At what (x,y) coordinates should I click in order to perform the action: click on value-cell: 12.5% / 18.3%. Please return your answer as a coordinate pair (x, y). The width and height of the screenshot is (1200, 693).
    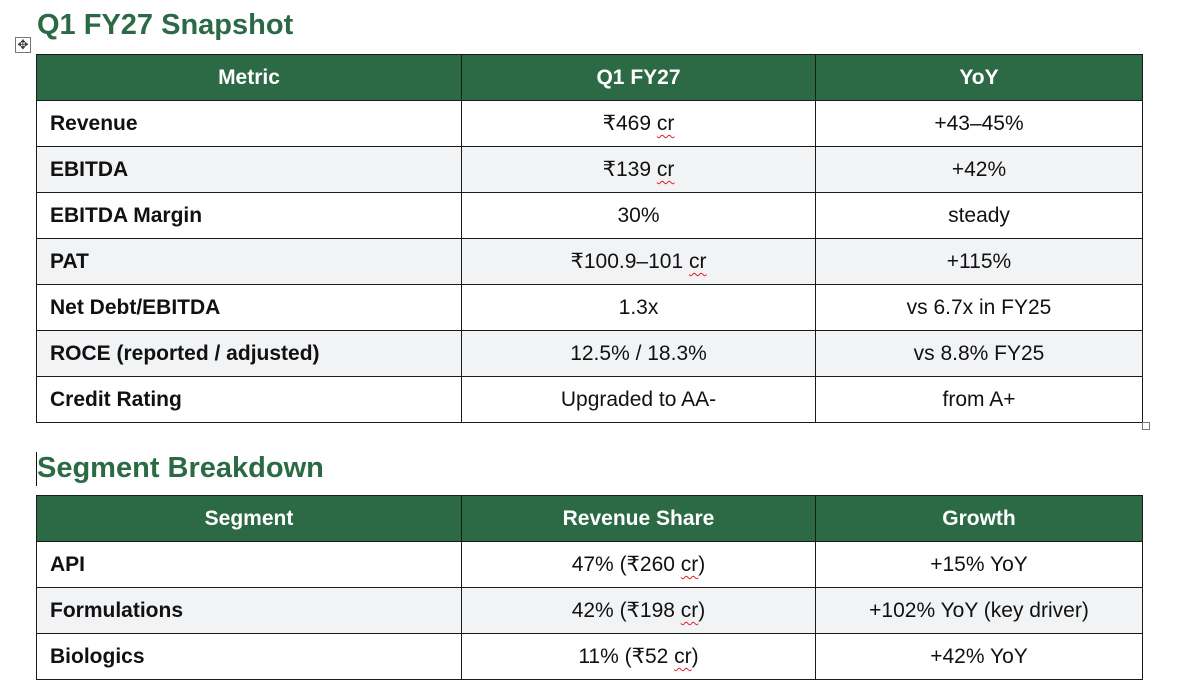
    Looking at the image, I should click on (638, 353).